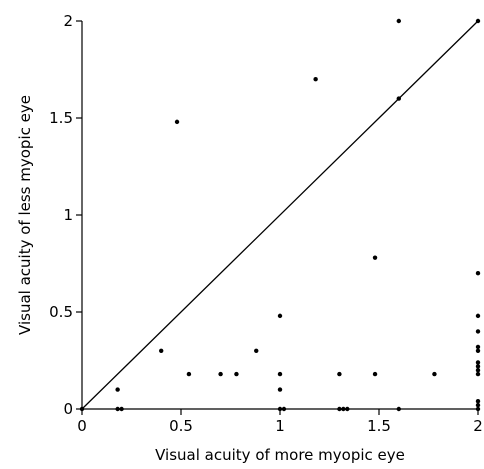 The height and width of the screenshot is (469, 484). What do you see at coordinates (68, 409) in the screenshot?
I see `y-tick-label: 0` at bounding box center [68, 409].